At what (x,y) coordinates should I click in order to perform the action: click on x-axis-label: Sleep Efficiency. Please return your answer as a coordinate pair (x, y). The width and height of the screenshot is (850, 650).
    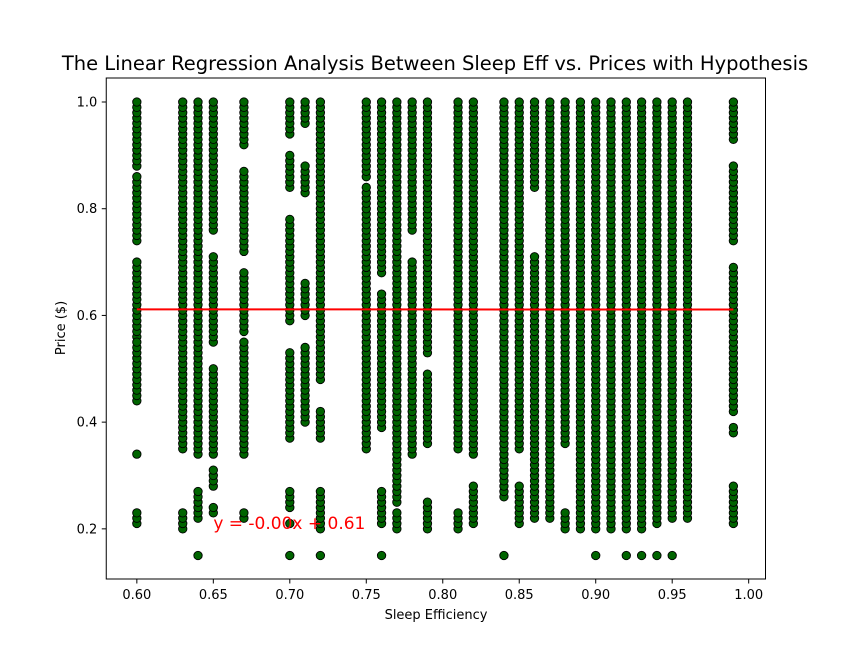
    Looking at the image, I should click on (436, 615).